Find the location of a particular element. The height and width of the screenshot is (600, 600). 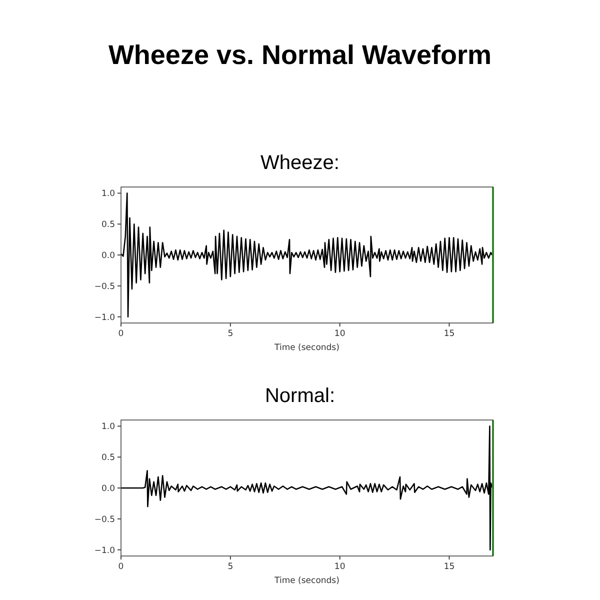

chart-subtitle: Normal: is located at coordinates (300, 396).